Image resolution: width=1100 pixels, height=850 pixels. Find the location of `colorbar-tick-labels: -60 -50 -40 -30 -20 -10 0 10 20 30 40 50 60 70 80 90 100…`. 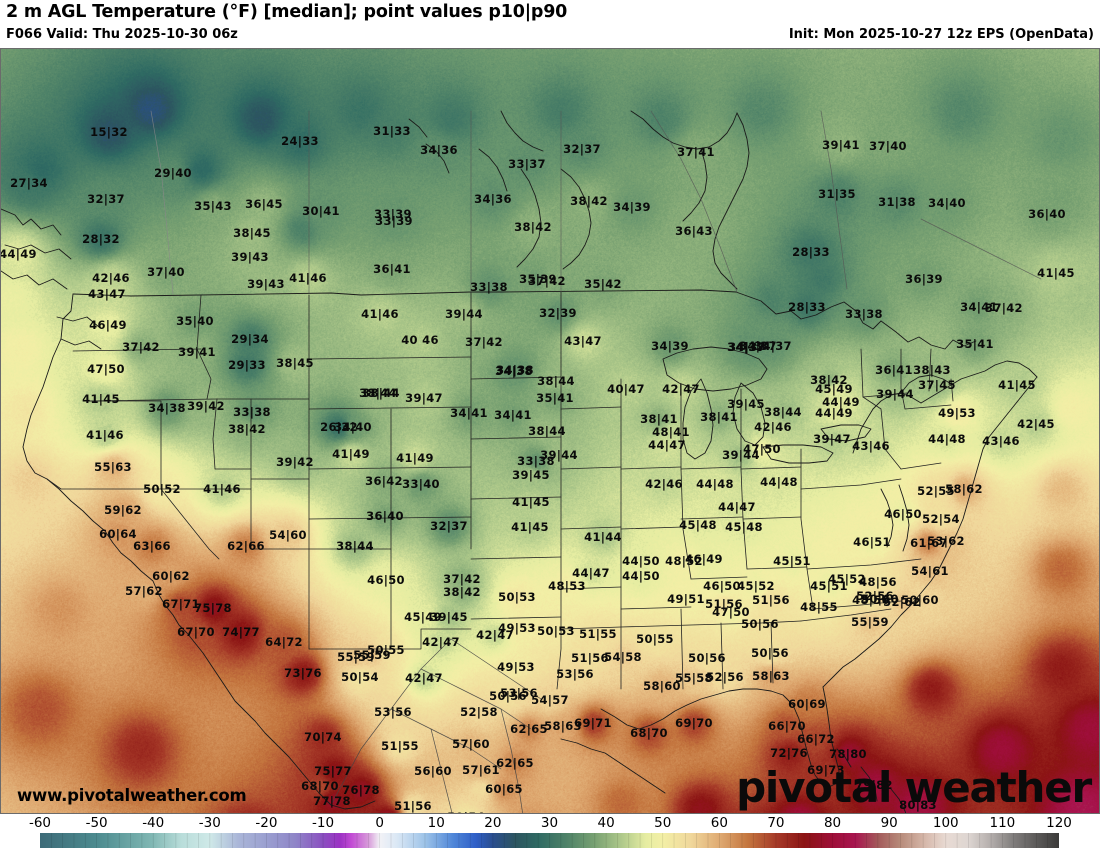

colorbar-tick-labels: -60 -50 -40 -30 -20 -10 0 10 20 30 40 50 60 70 80 90 100… is located at coordinates (550, 823).